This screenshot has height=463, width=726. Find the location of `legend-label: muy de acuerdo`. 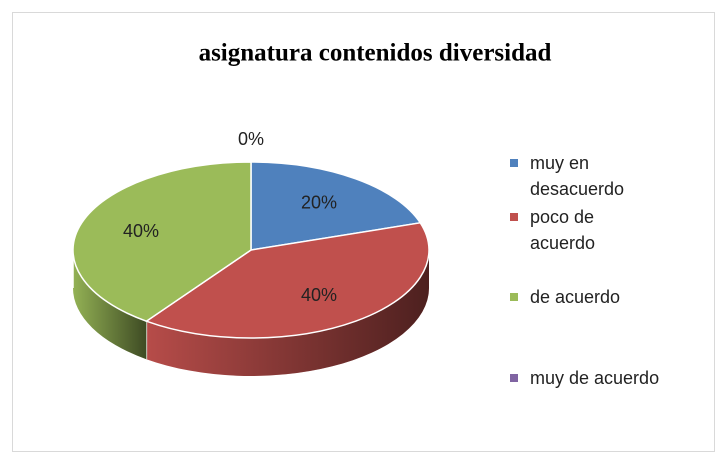

legend-label: muy de acuerdo is located at coordinates (595, 378).